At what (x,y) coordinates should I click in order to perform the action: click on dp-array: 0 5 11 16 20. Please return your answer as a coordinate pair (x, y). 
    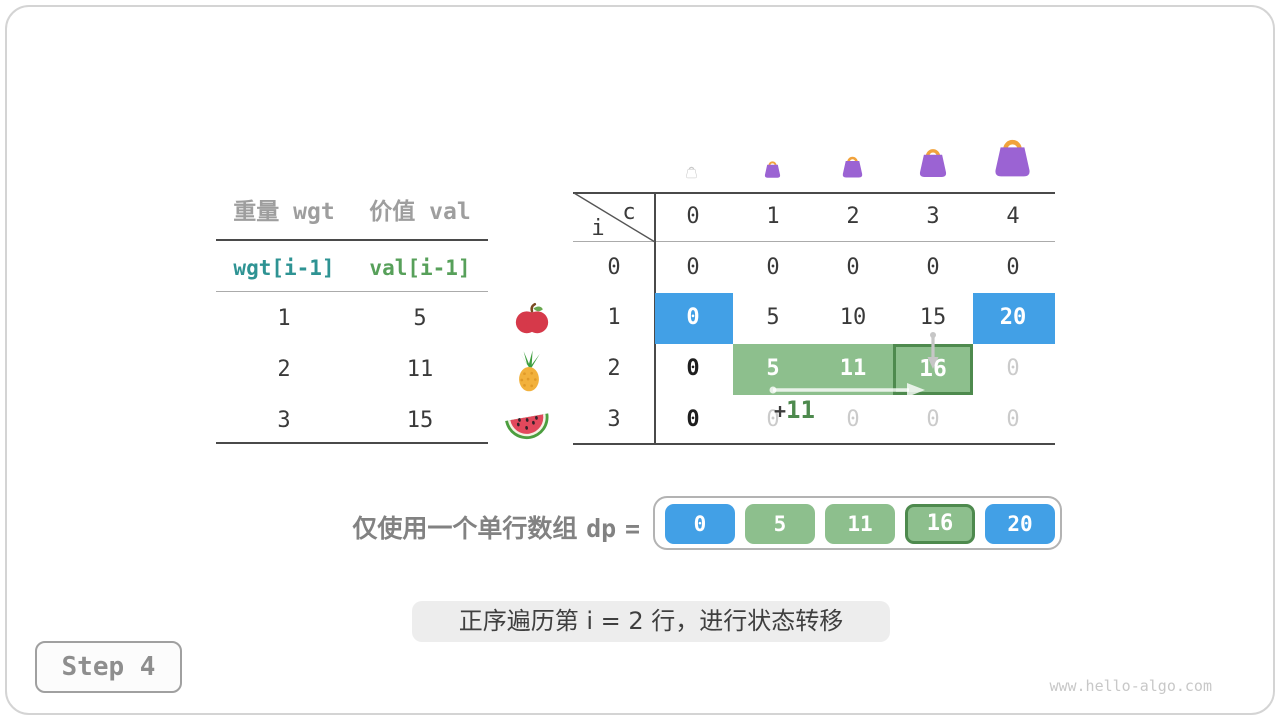
    Looking at the image, I should click on (857, 523).